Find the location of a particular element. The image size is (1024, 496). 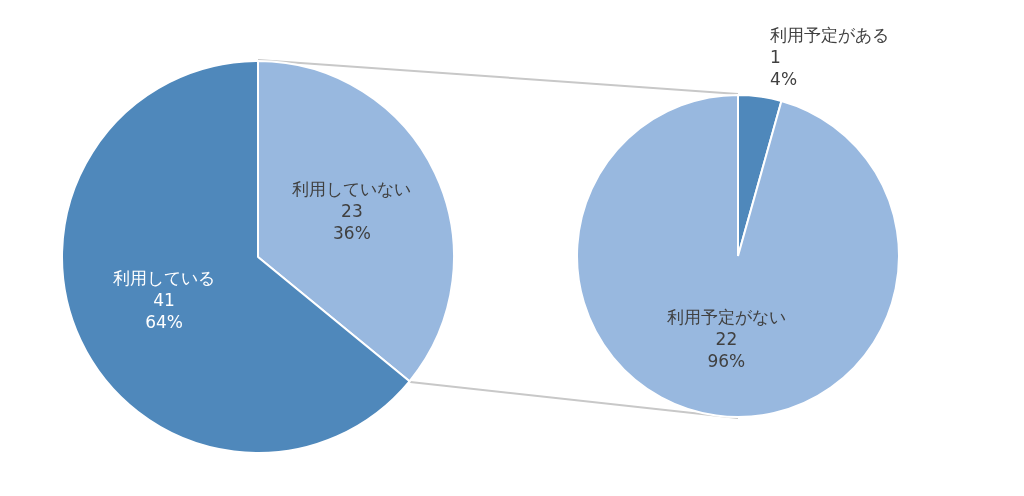

slice-label: 利用予定がない is located at coordinates (726, 316).